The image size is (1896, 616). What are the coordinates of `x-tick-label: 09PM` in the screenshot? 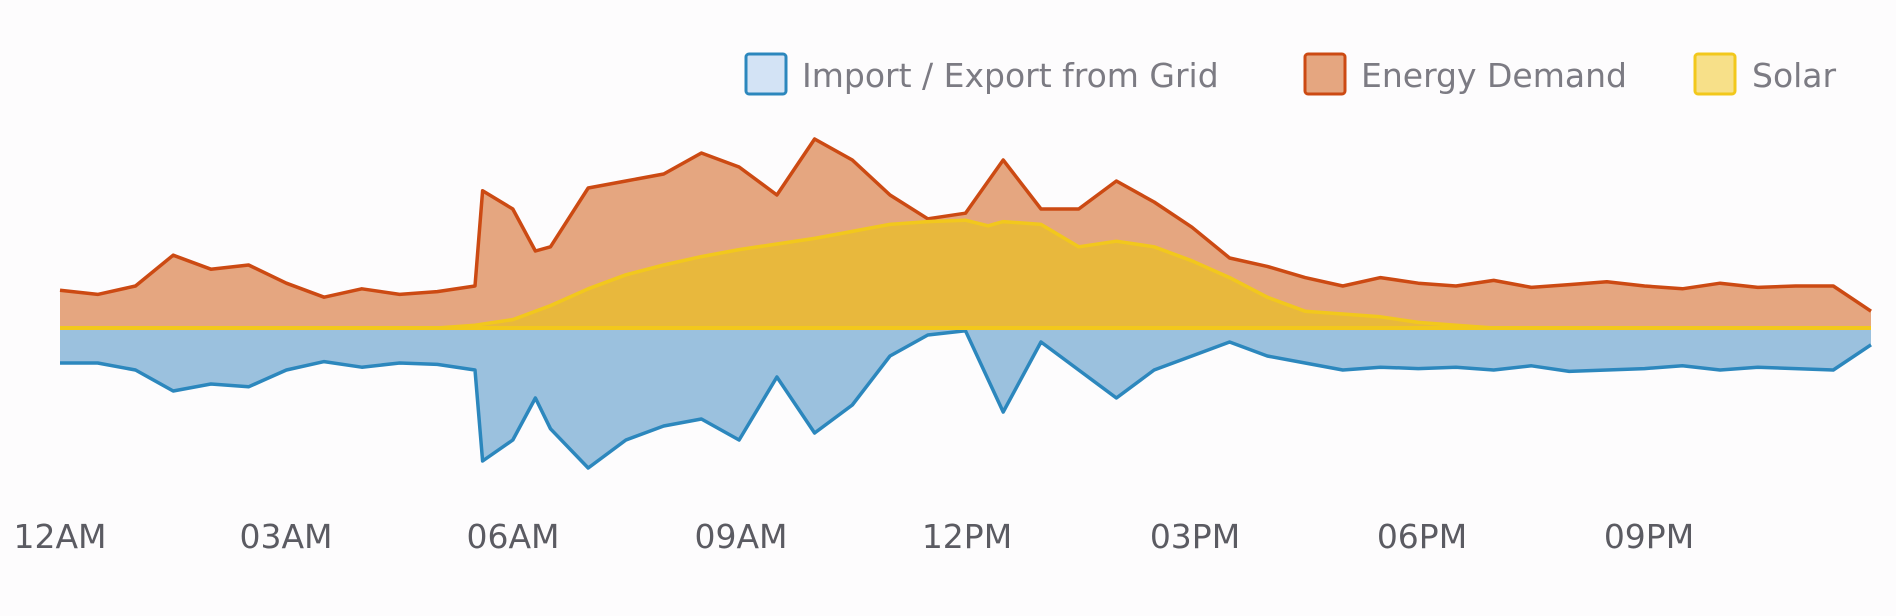 It's located at (1649, 536).